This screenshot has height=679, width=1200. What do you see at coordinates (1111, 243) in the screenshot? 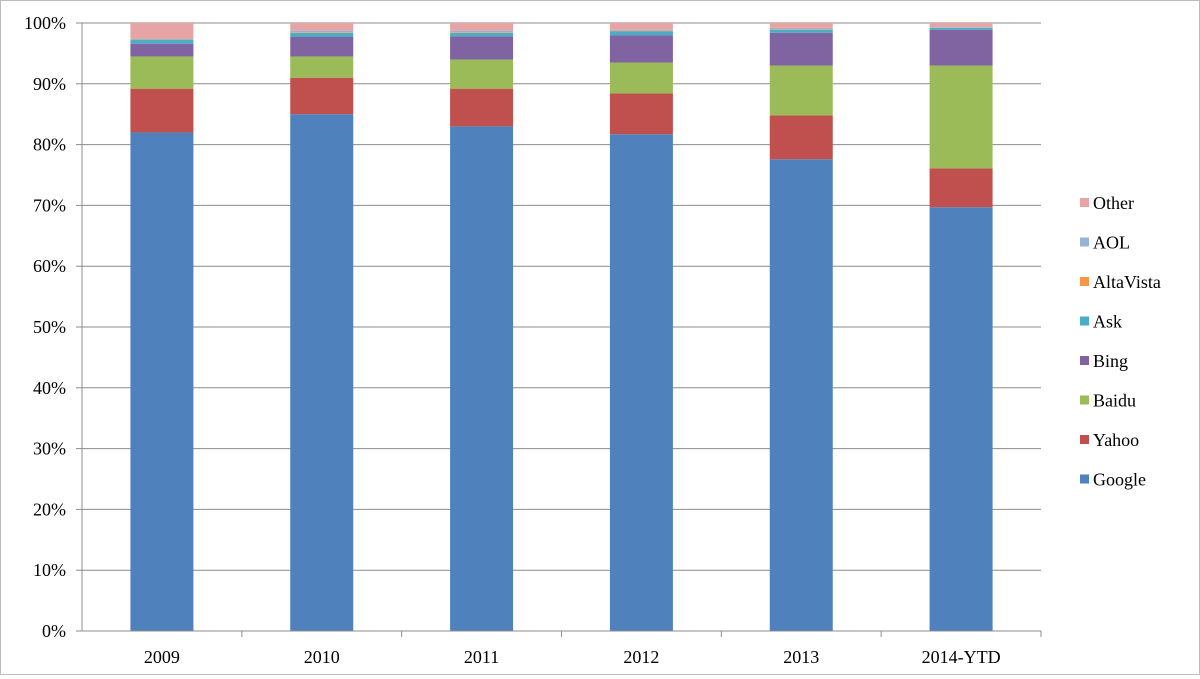
I see `legend-label-aol: AOL` at bounding box center [1111, 243].